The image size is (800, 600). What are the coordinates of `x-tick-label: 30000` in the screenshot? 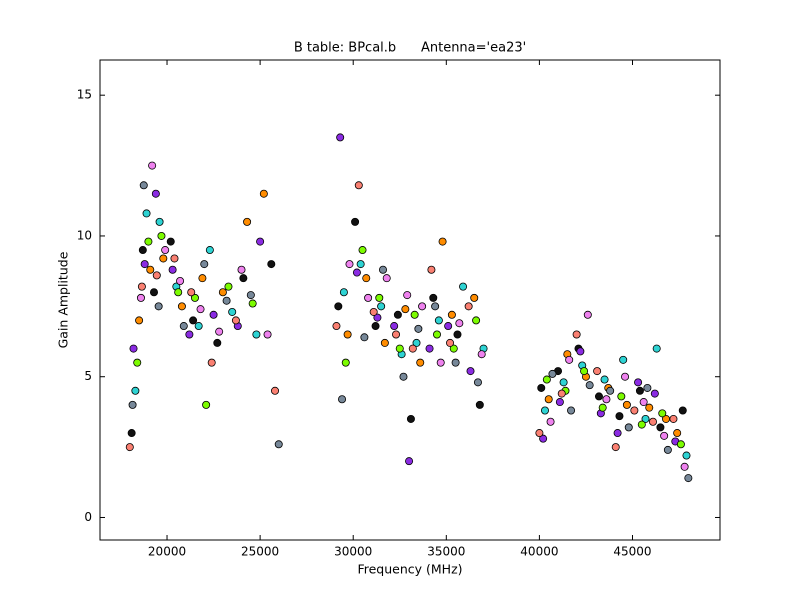 It's located at (353, 552).